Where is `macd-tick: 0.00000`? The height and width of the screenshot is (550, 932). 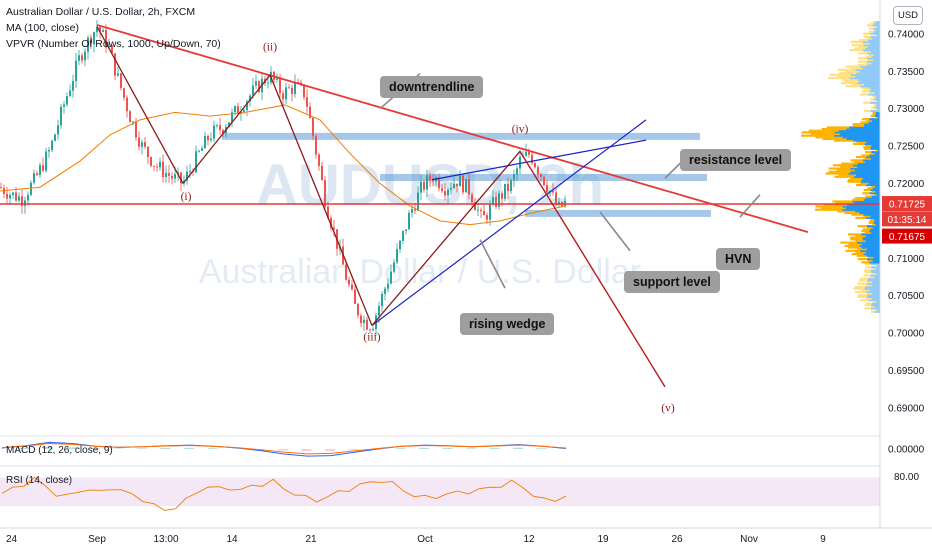 macd-tick: 0.00000 is located at coordinates (906, 450).